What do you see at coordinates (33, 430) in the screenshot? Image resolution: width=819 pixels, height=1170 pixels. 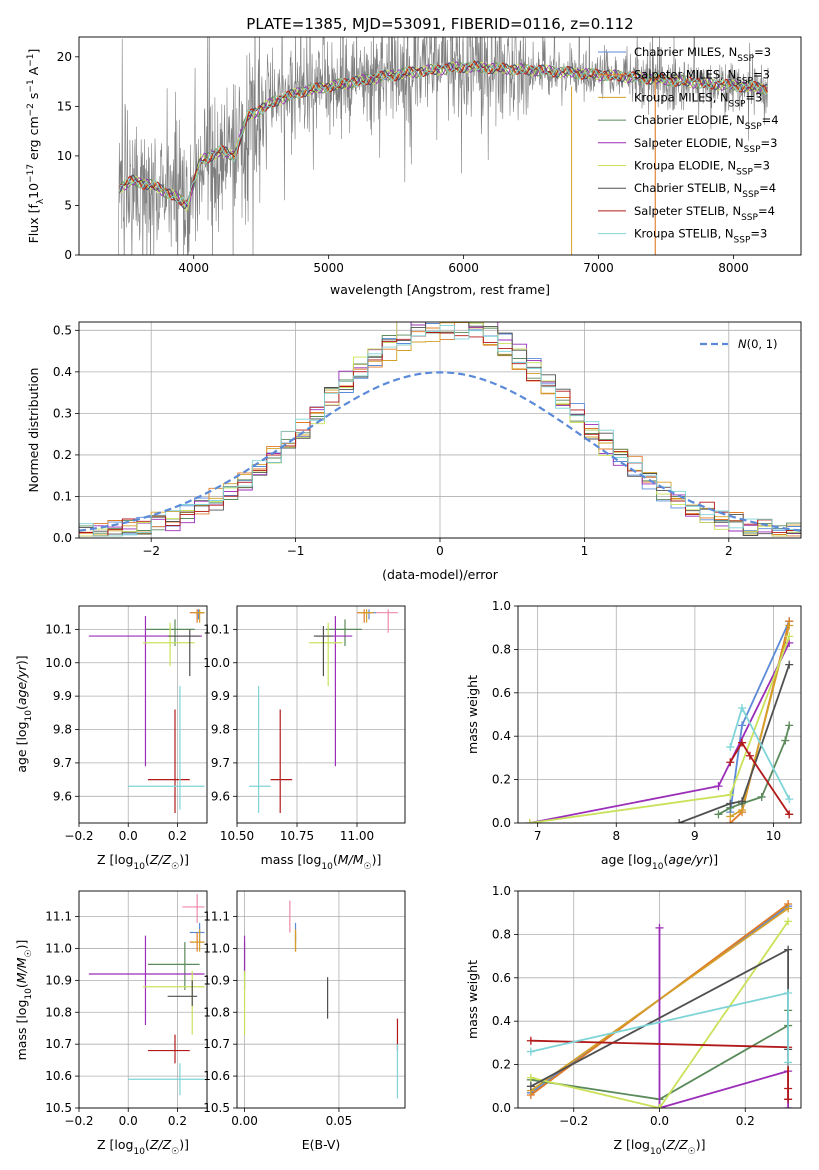 I see `y-axis-label: Normed distribution` at bounding box center [33, 430].